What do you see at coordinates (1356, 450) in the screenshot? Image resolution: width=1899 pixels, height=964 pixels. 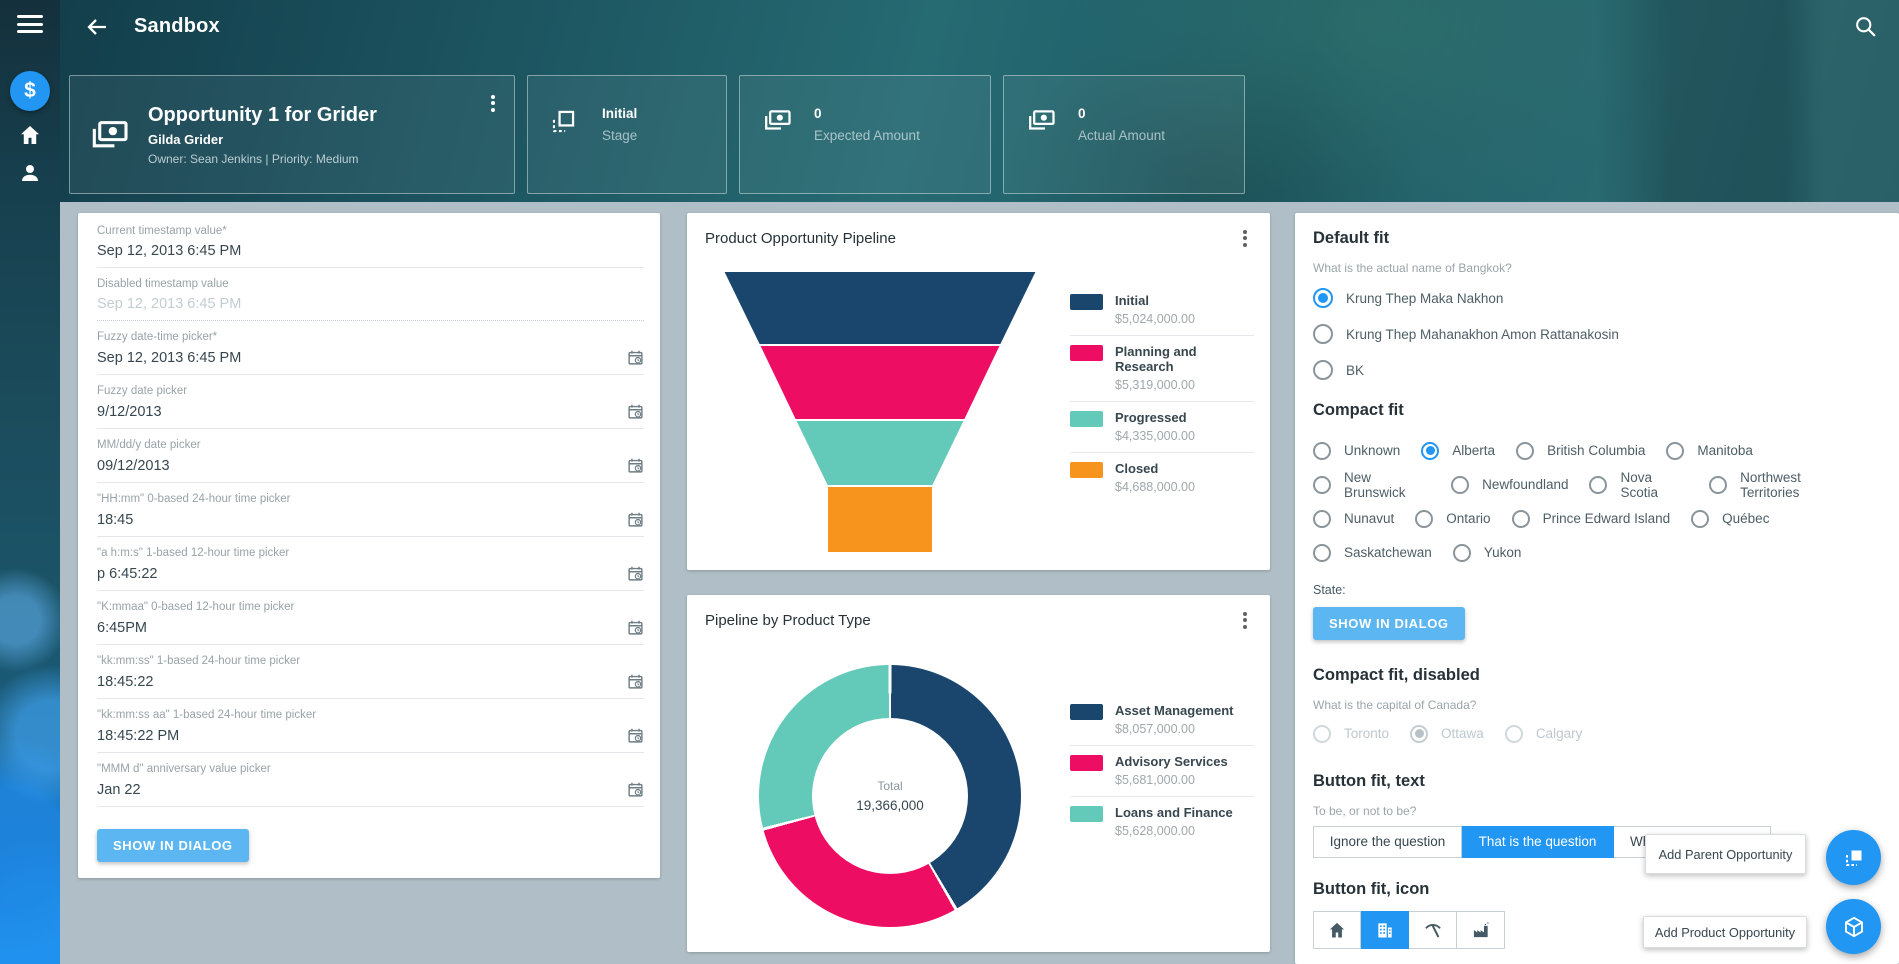 I see `radio-option: Unknown` at bounding box center [1356, 450].